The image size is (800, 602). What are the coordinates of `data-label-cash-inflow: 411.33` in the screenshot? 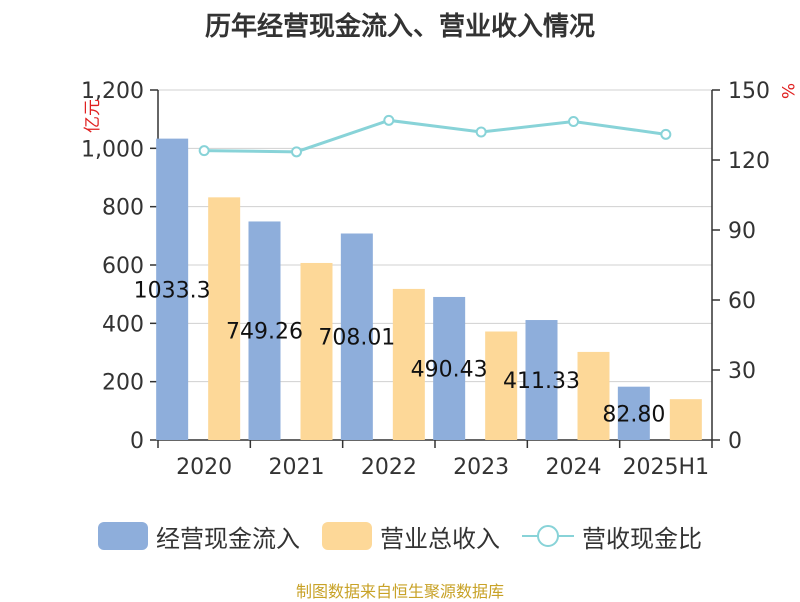 It's located at (541, 381).